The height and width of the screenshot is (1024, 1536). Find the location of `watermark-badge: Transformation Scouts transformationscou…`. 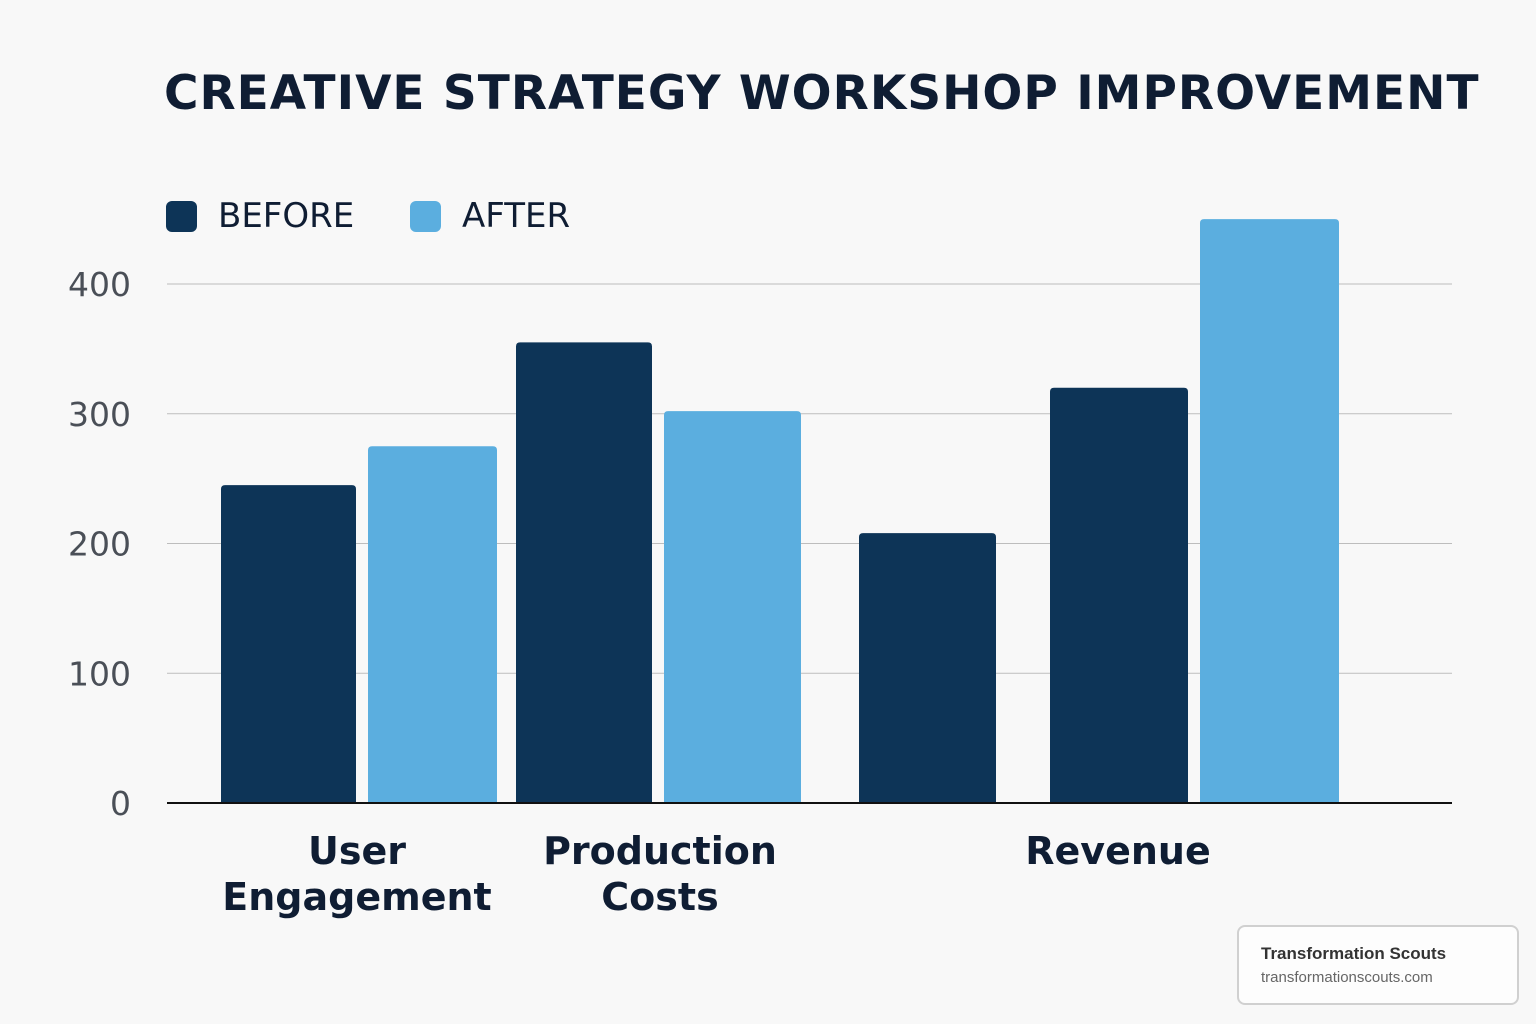

watermark-badge: Transformation Scouts transformationscou… is located at coordinates (1378, 965).